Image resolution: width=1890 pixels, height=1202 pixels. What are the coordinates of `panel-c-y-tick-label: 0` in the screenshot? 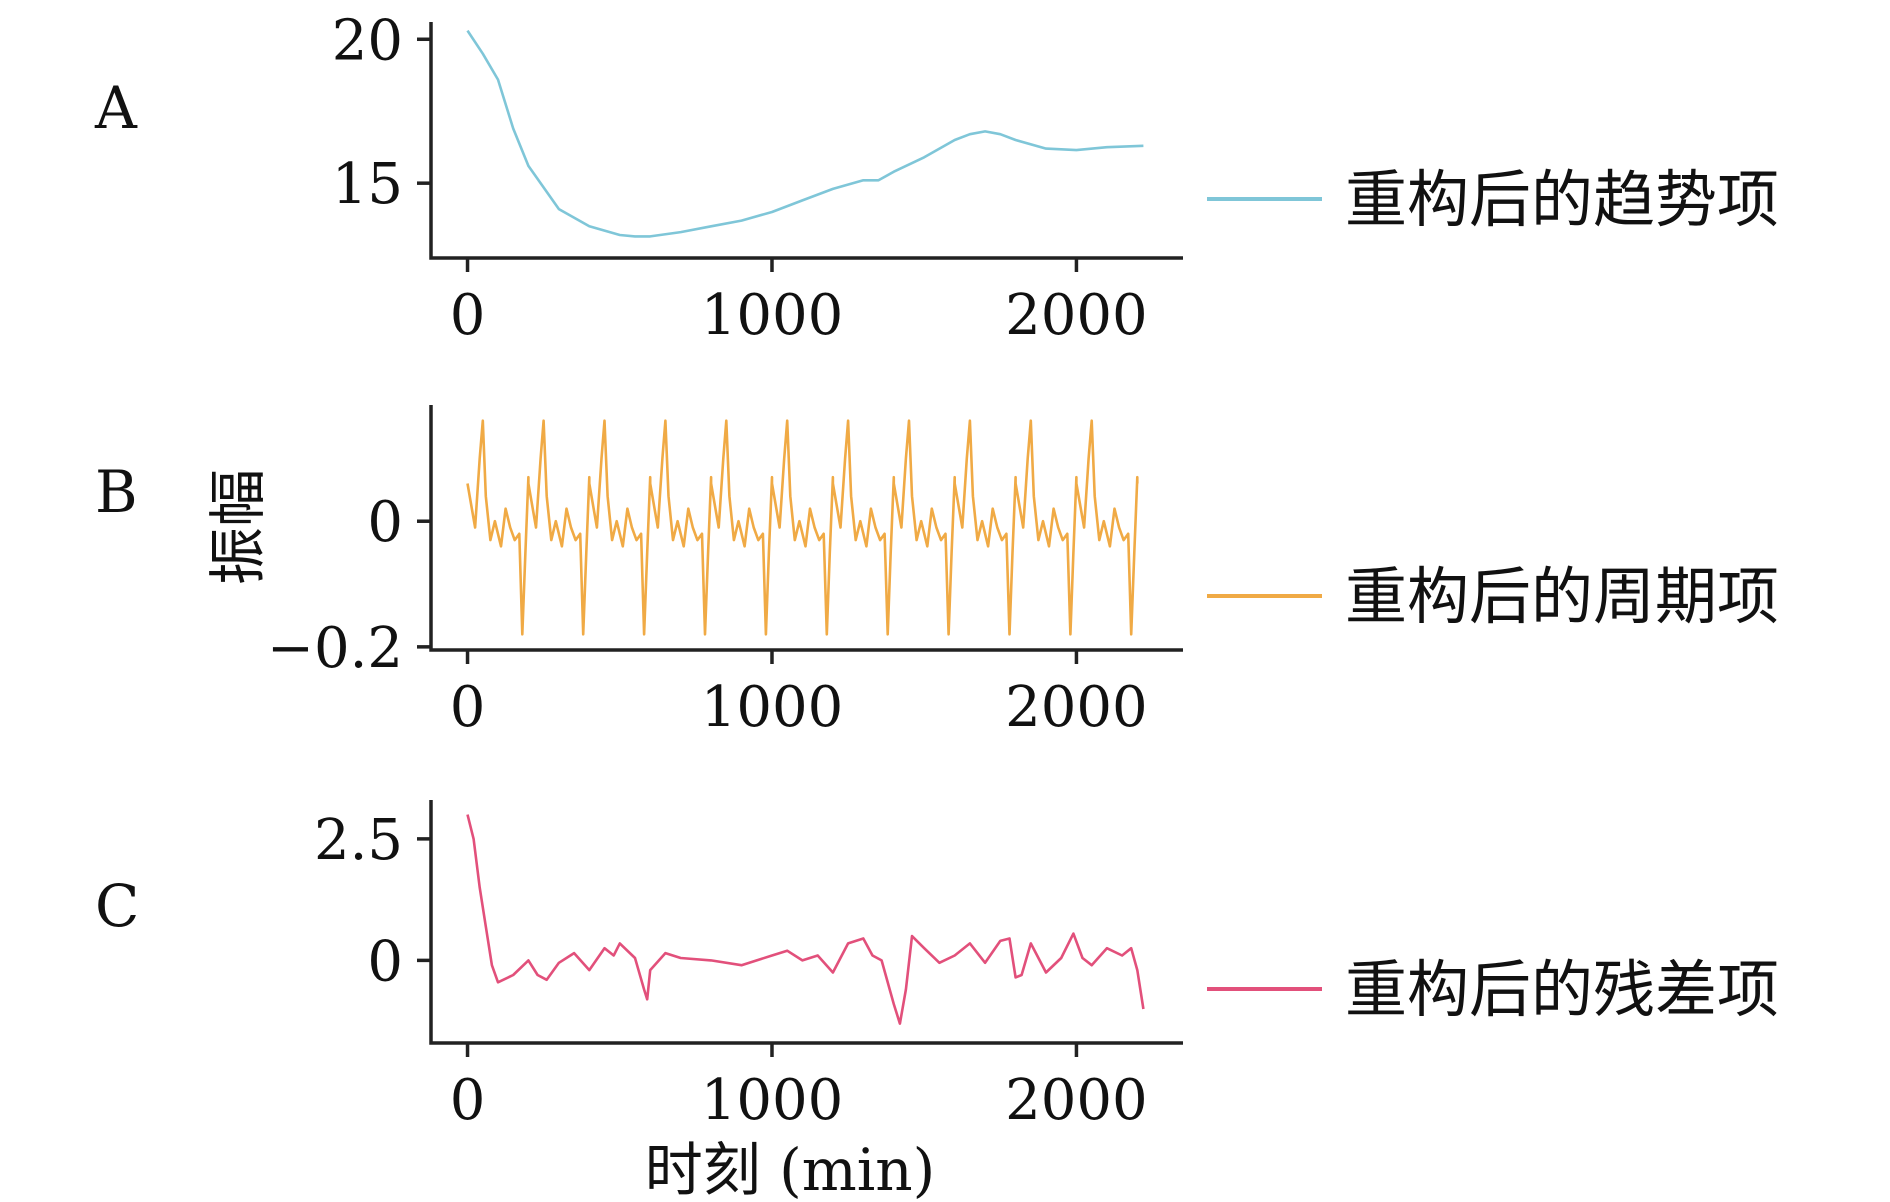 It's located at (385, 961).